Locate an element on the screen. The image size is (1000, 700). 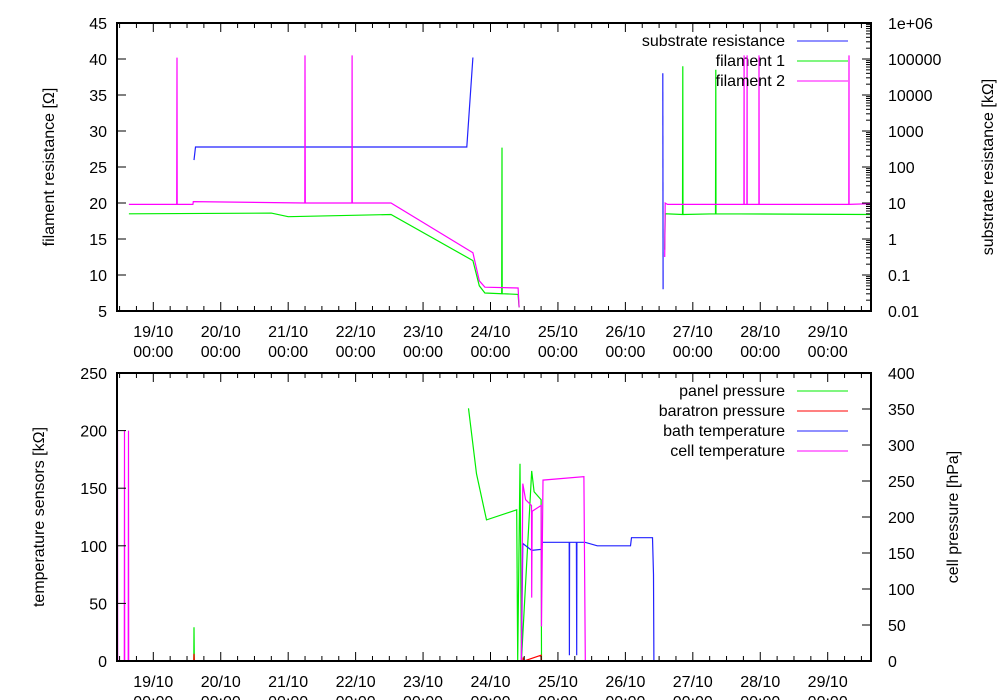
y2-tick-label: 0.1 is located at coordinates (899, 276).